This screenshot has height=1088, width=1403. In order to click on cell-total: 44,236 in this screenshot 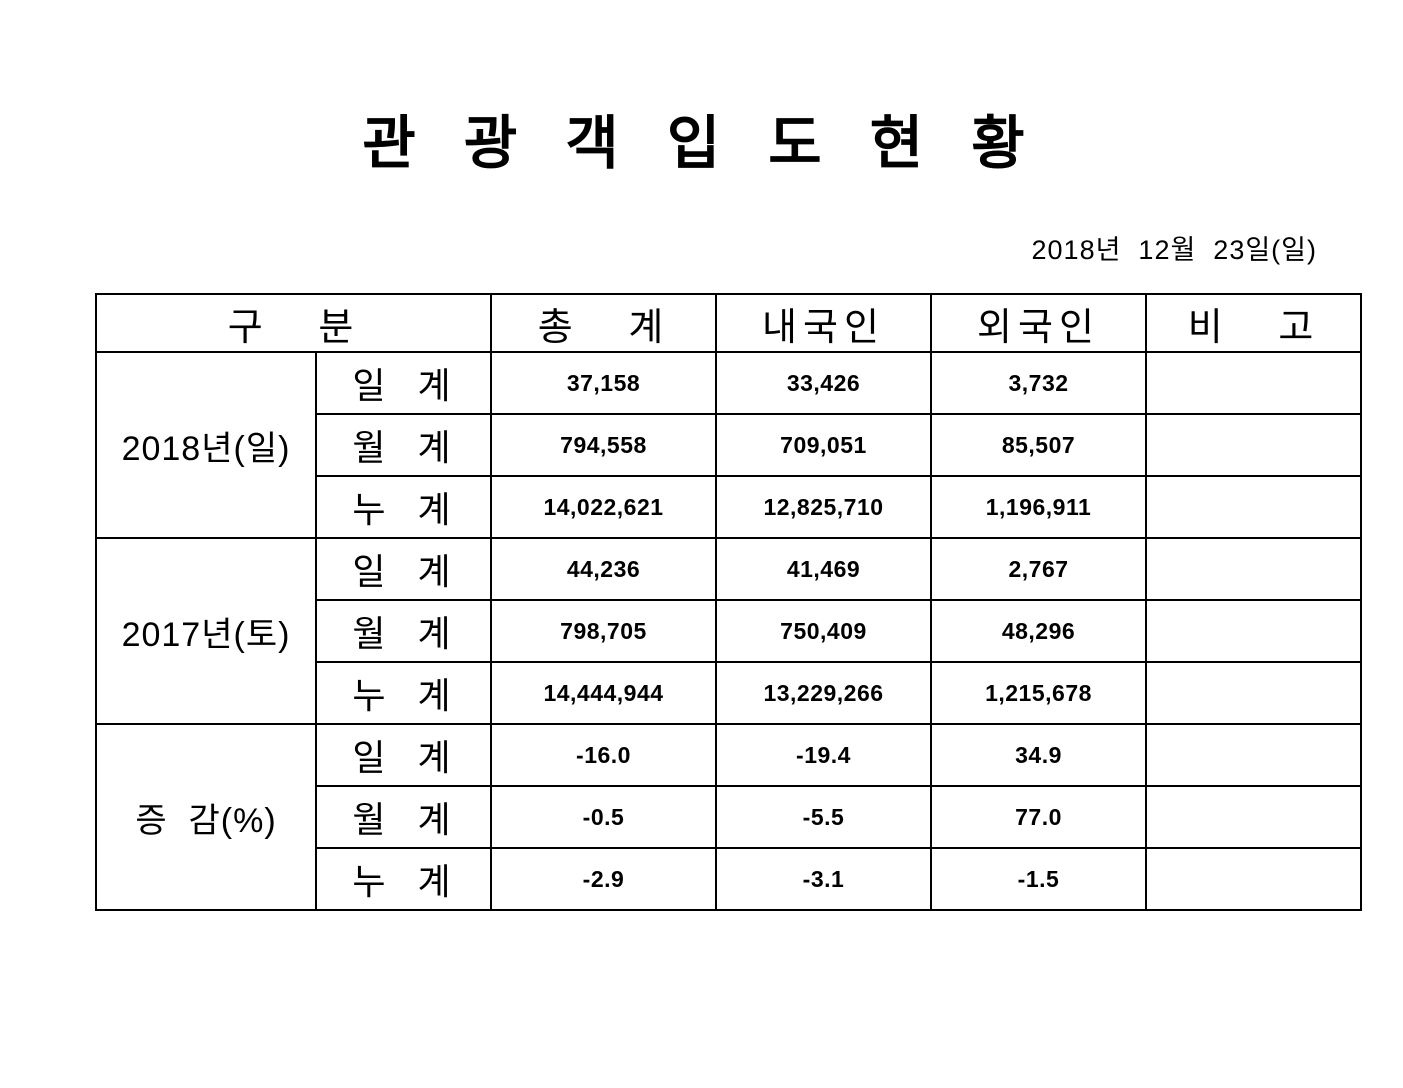, I will do `click(603, 569)`.